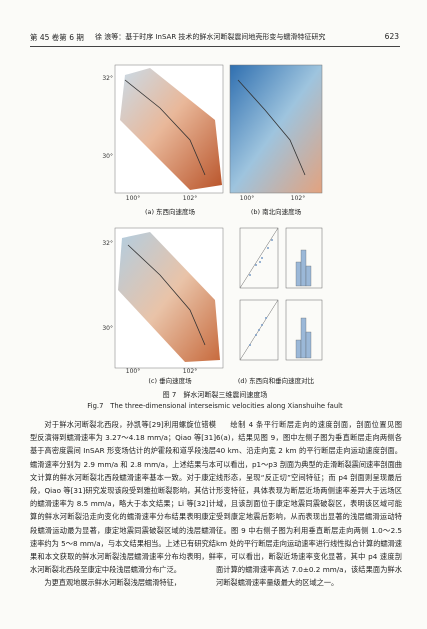 The width and height of the screenshot is (427, 629). Describe the element at coordinates (170, 212) in the screenshot. I see `subcaption: (a) 东西向速度场` at that location.